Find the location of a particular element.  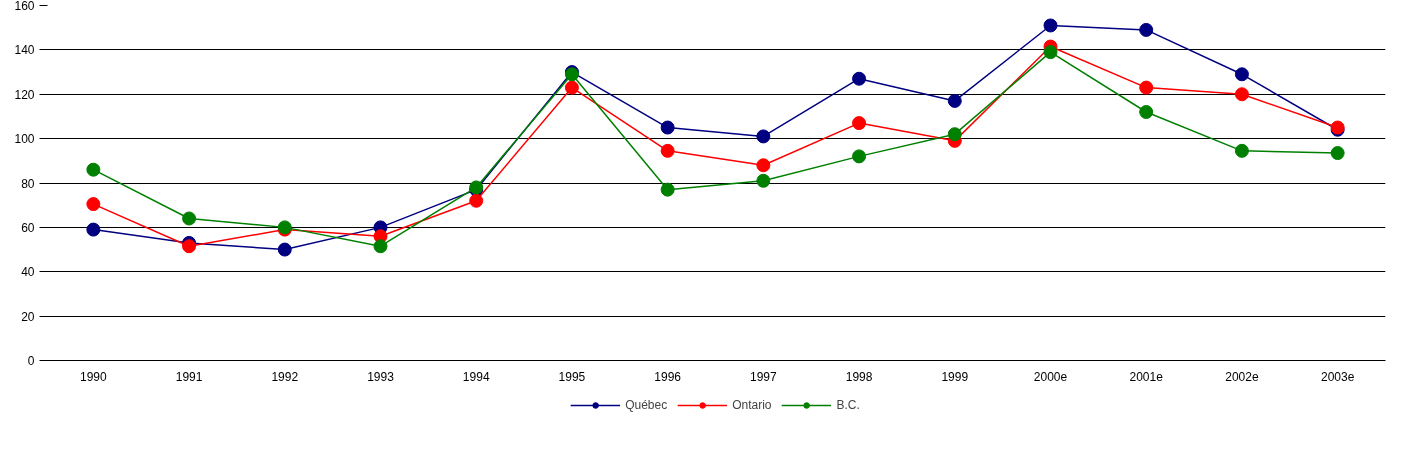

x-tick-label: 2002e is located at coordinates (1242, 376).